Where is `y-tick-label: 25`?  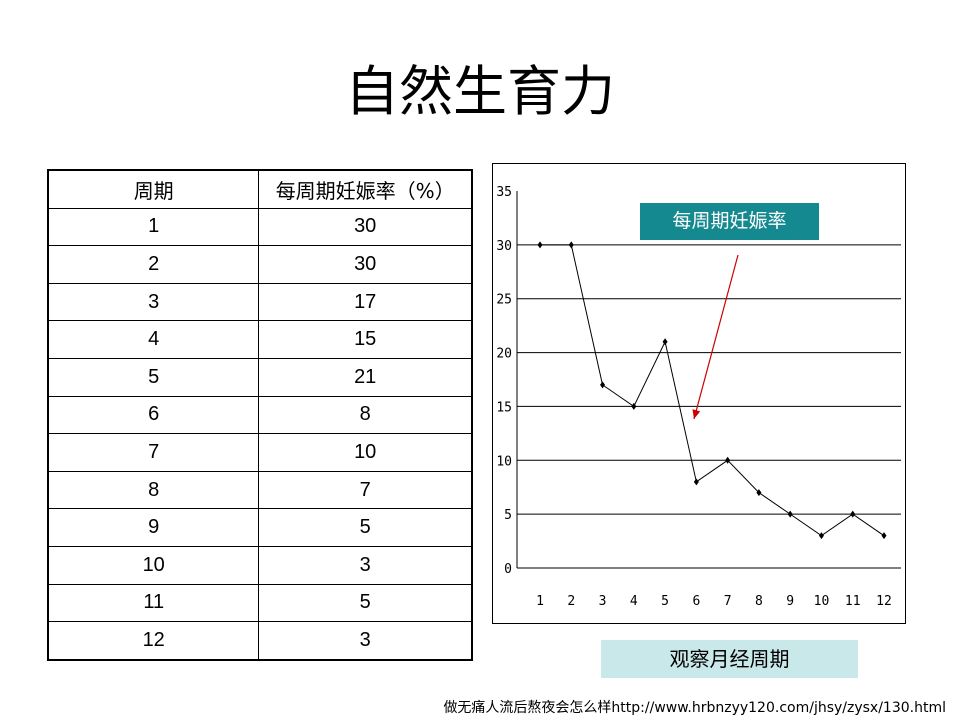 y-tick-label: 25 is located at coordinates (504, 300).